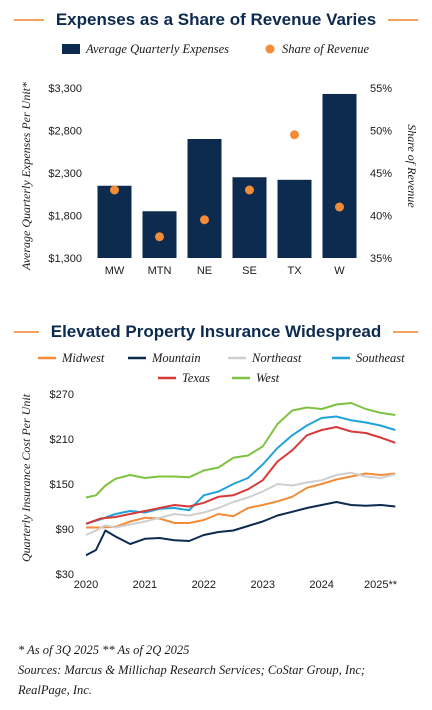 The image size is (432, 710). I want to click on series-line-mountain, so click(240, 529).